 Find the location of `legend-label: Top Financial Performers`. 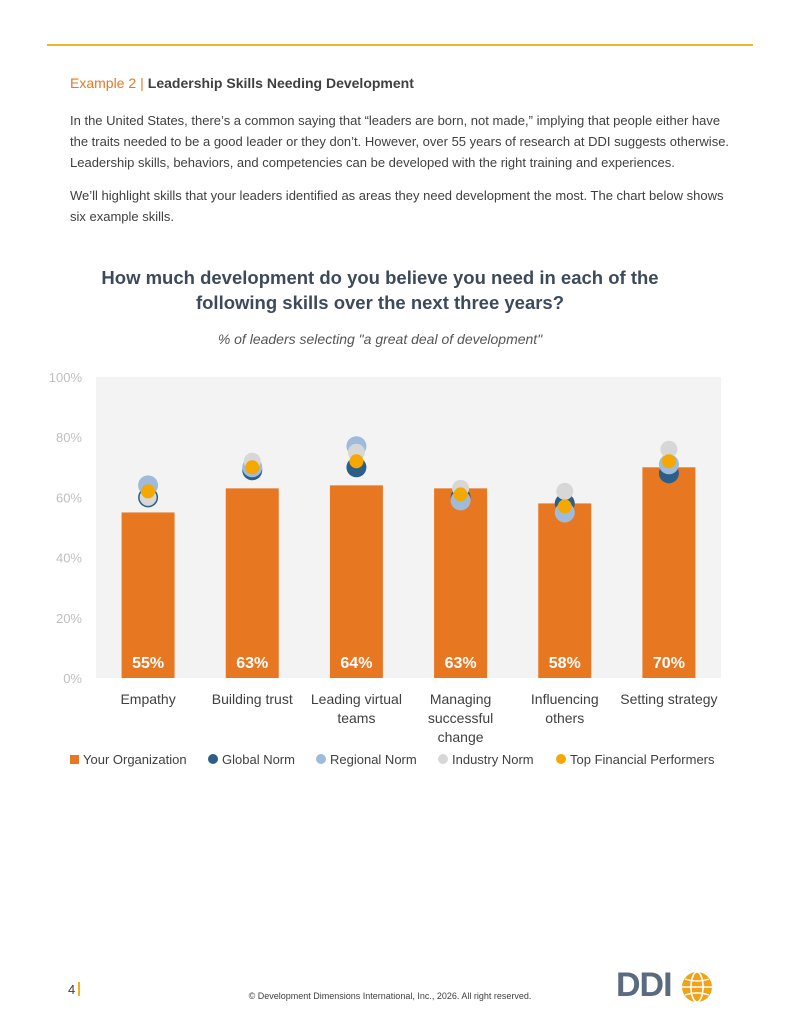

legend-label: Top Financial Performers is located at coordinates (642, 759).